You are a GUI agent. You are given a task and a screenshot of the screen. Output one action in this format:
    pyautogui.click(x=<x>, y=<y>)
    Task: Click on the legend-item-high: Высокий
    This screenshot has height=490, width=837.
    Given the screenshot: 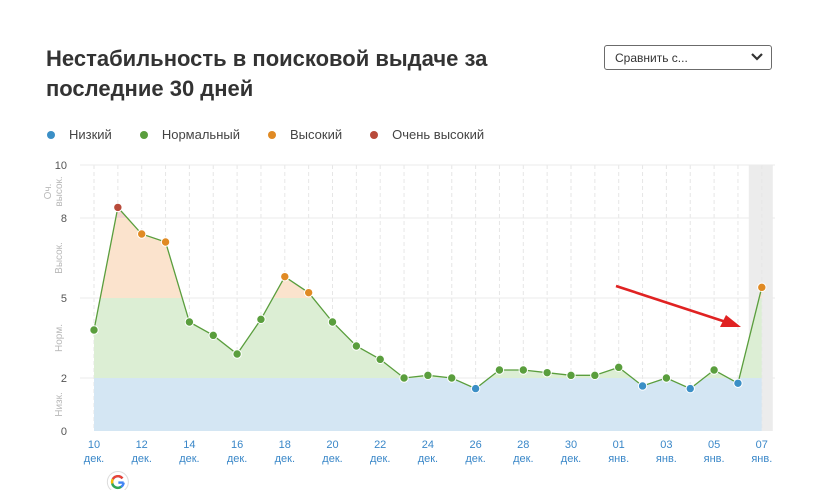 What is the action you would take?
    pyautogui.click(x=305, y=134)
    